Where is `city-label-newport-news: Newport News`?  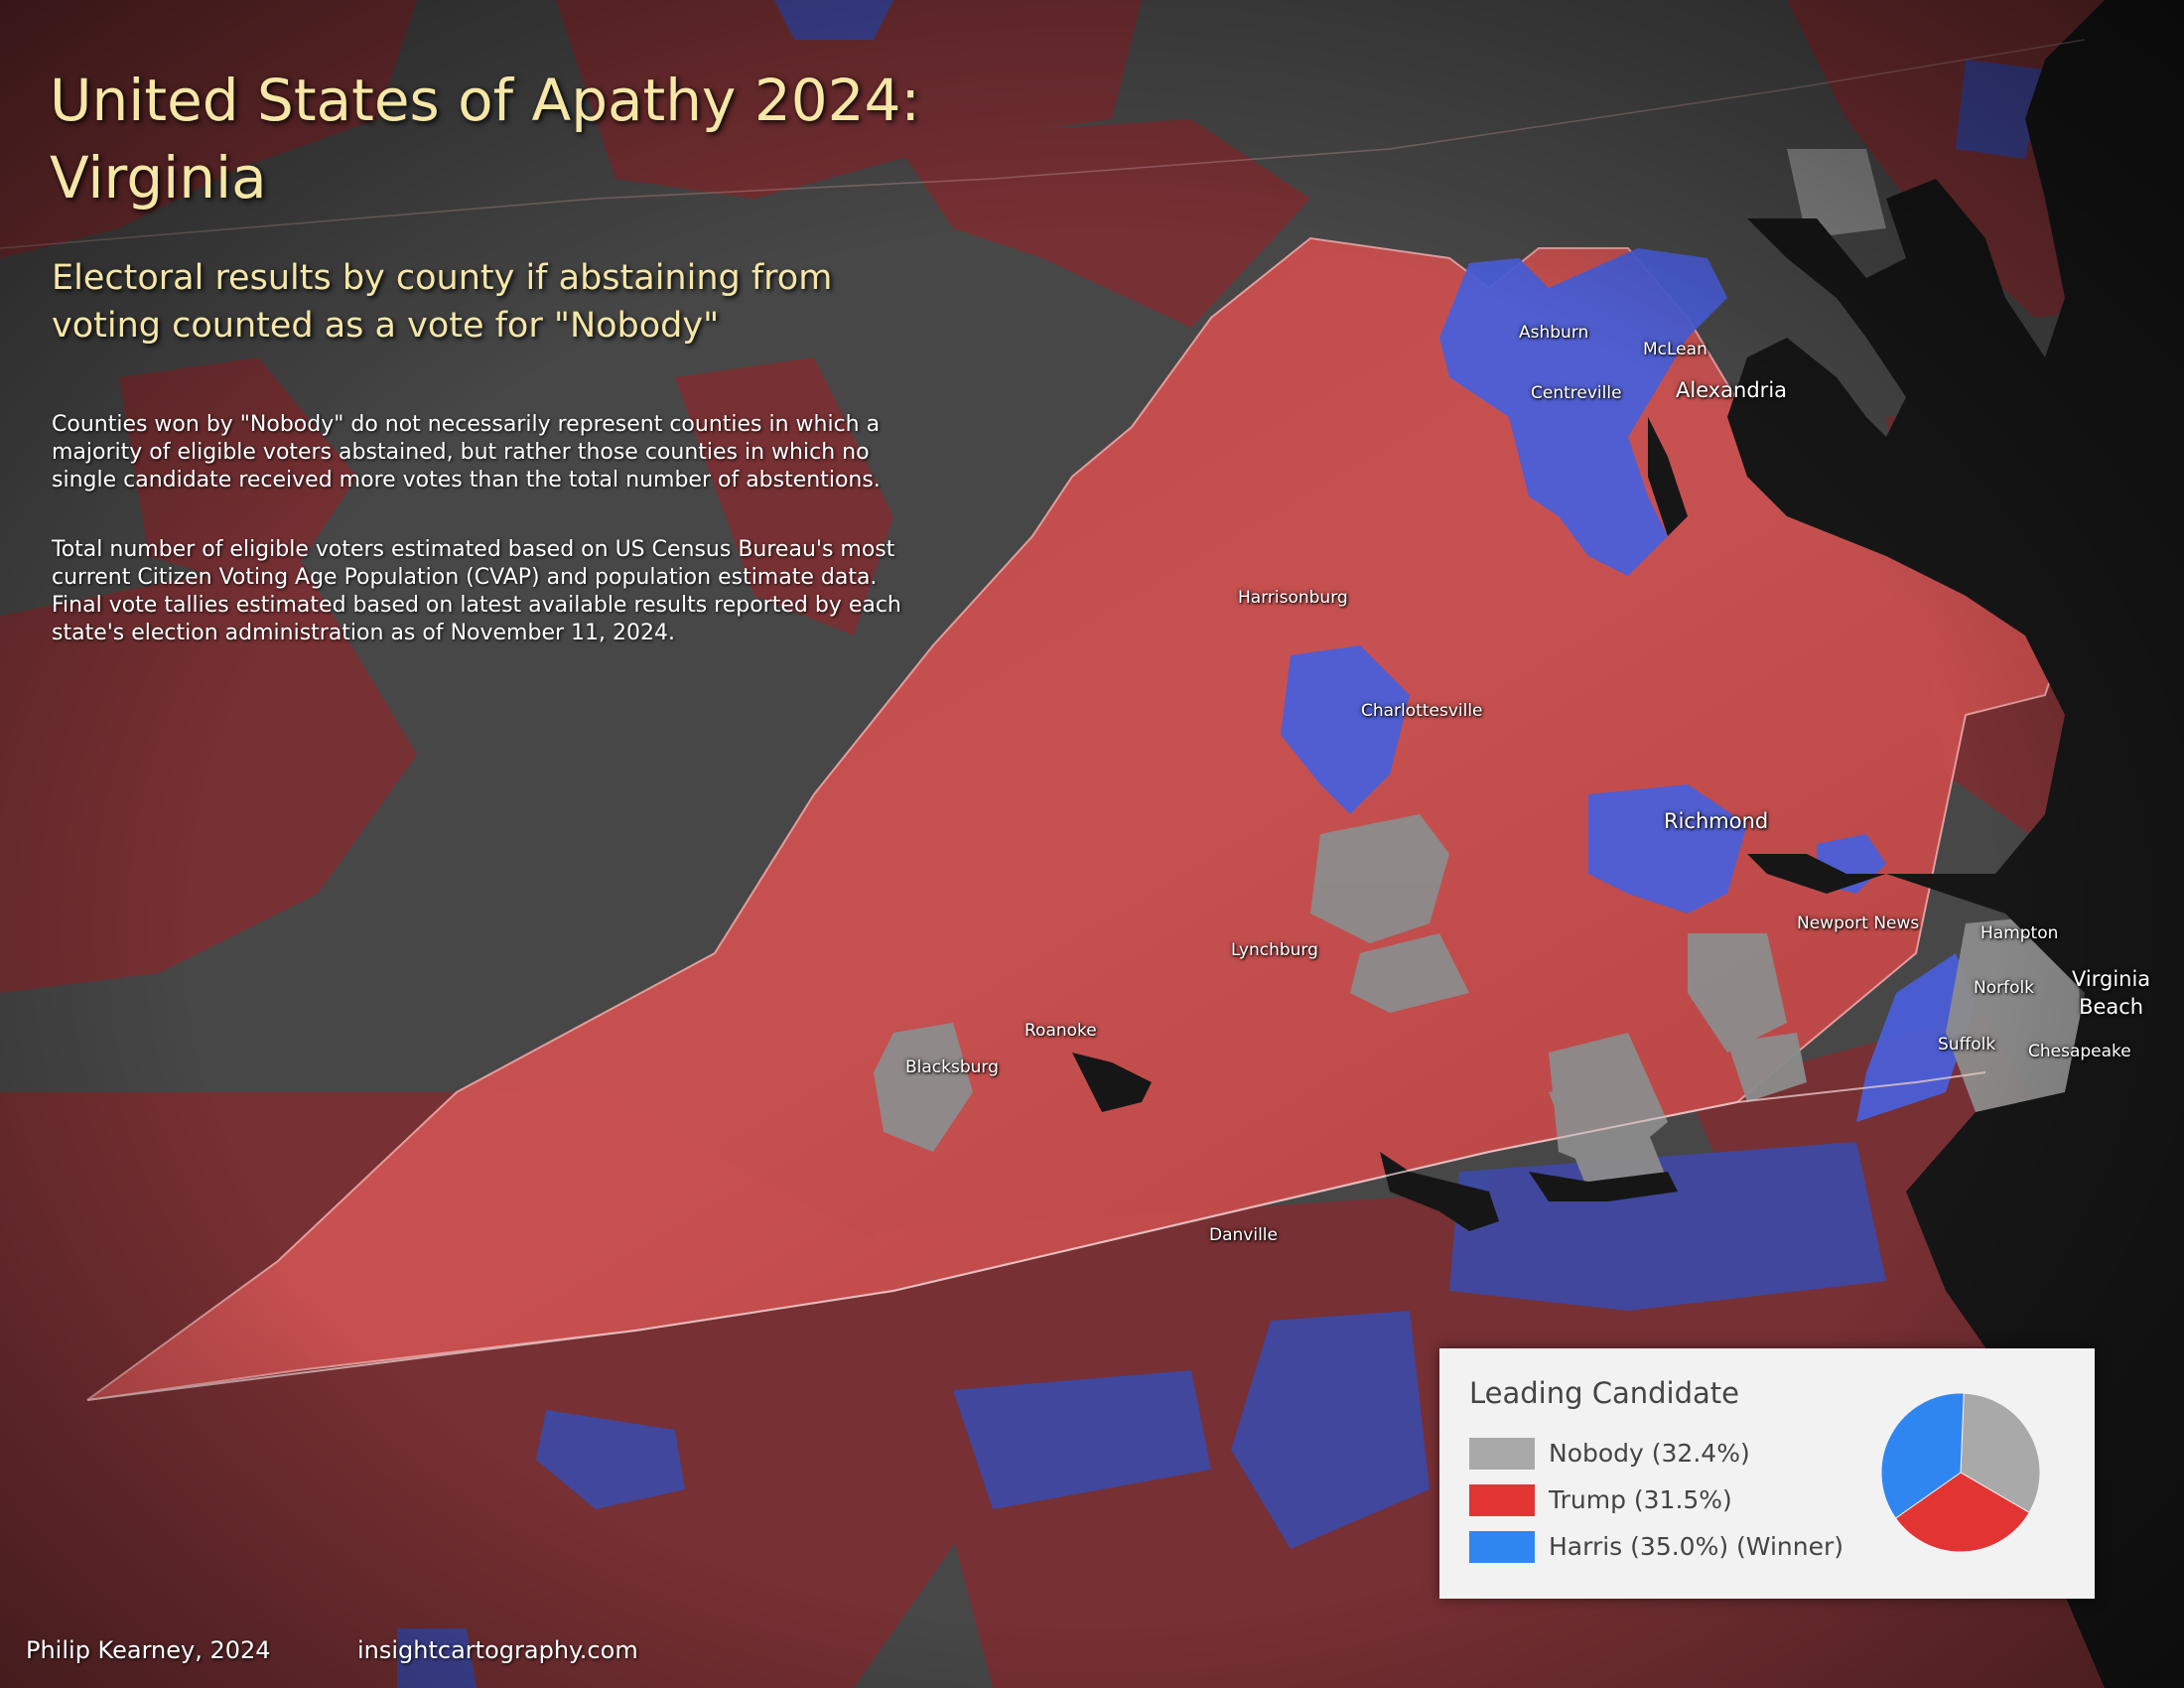
city-label-newport-news: Newport News is located at coordinates (1858, 923).